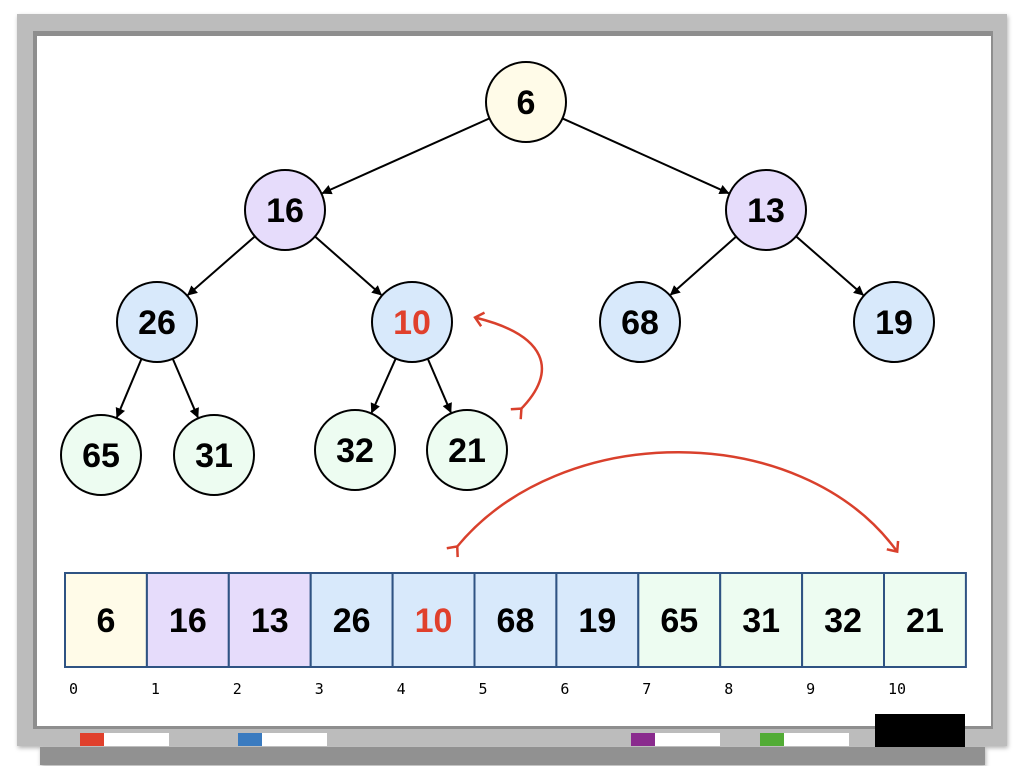  Describe the element at coordinates (564, 689) in the screenshot. I see `array-index-label: 6` at that location.